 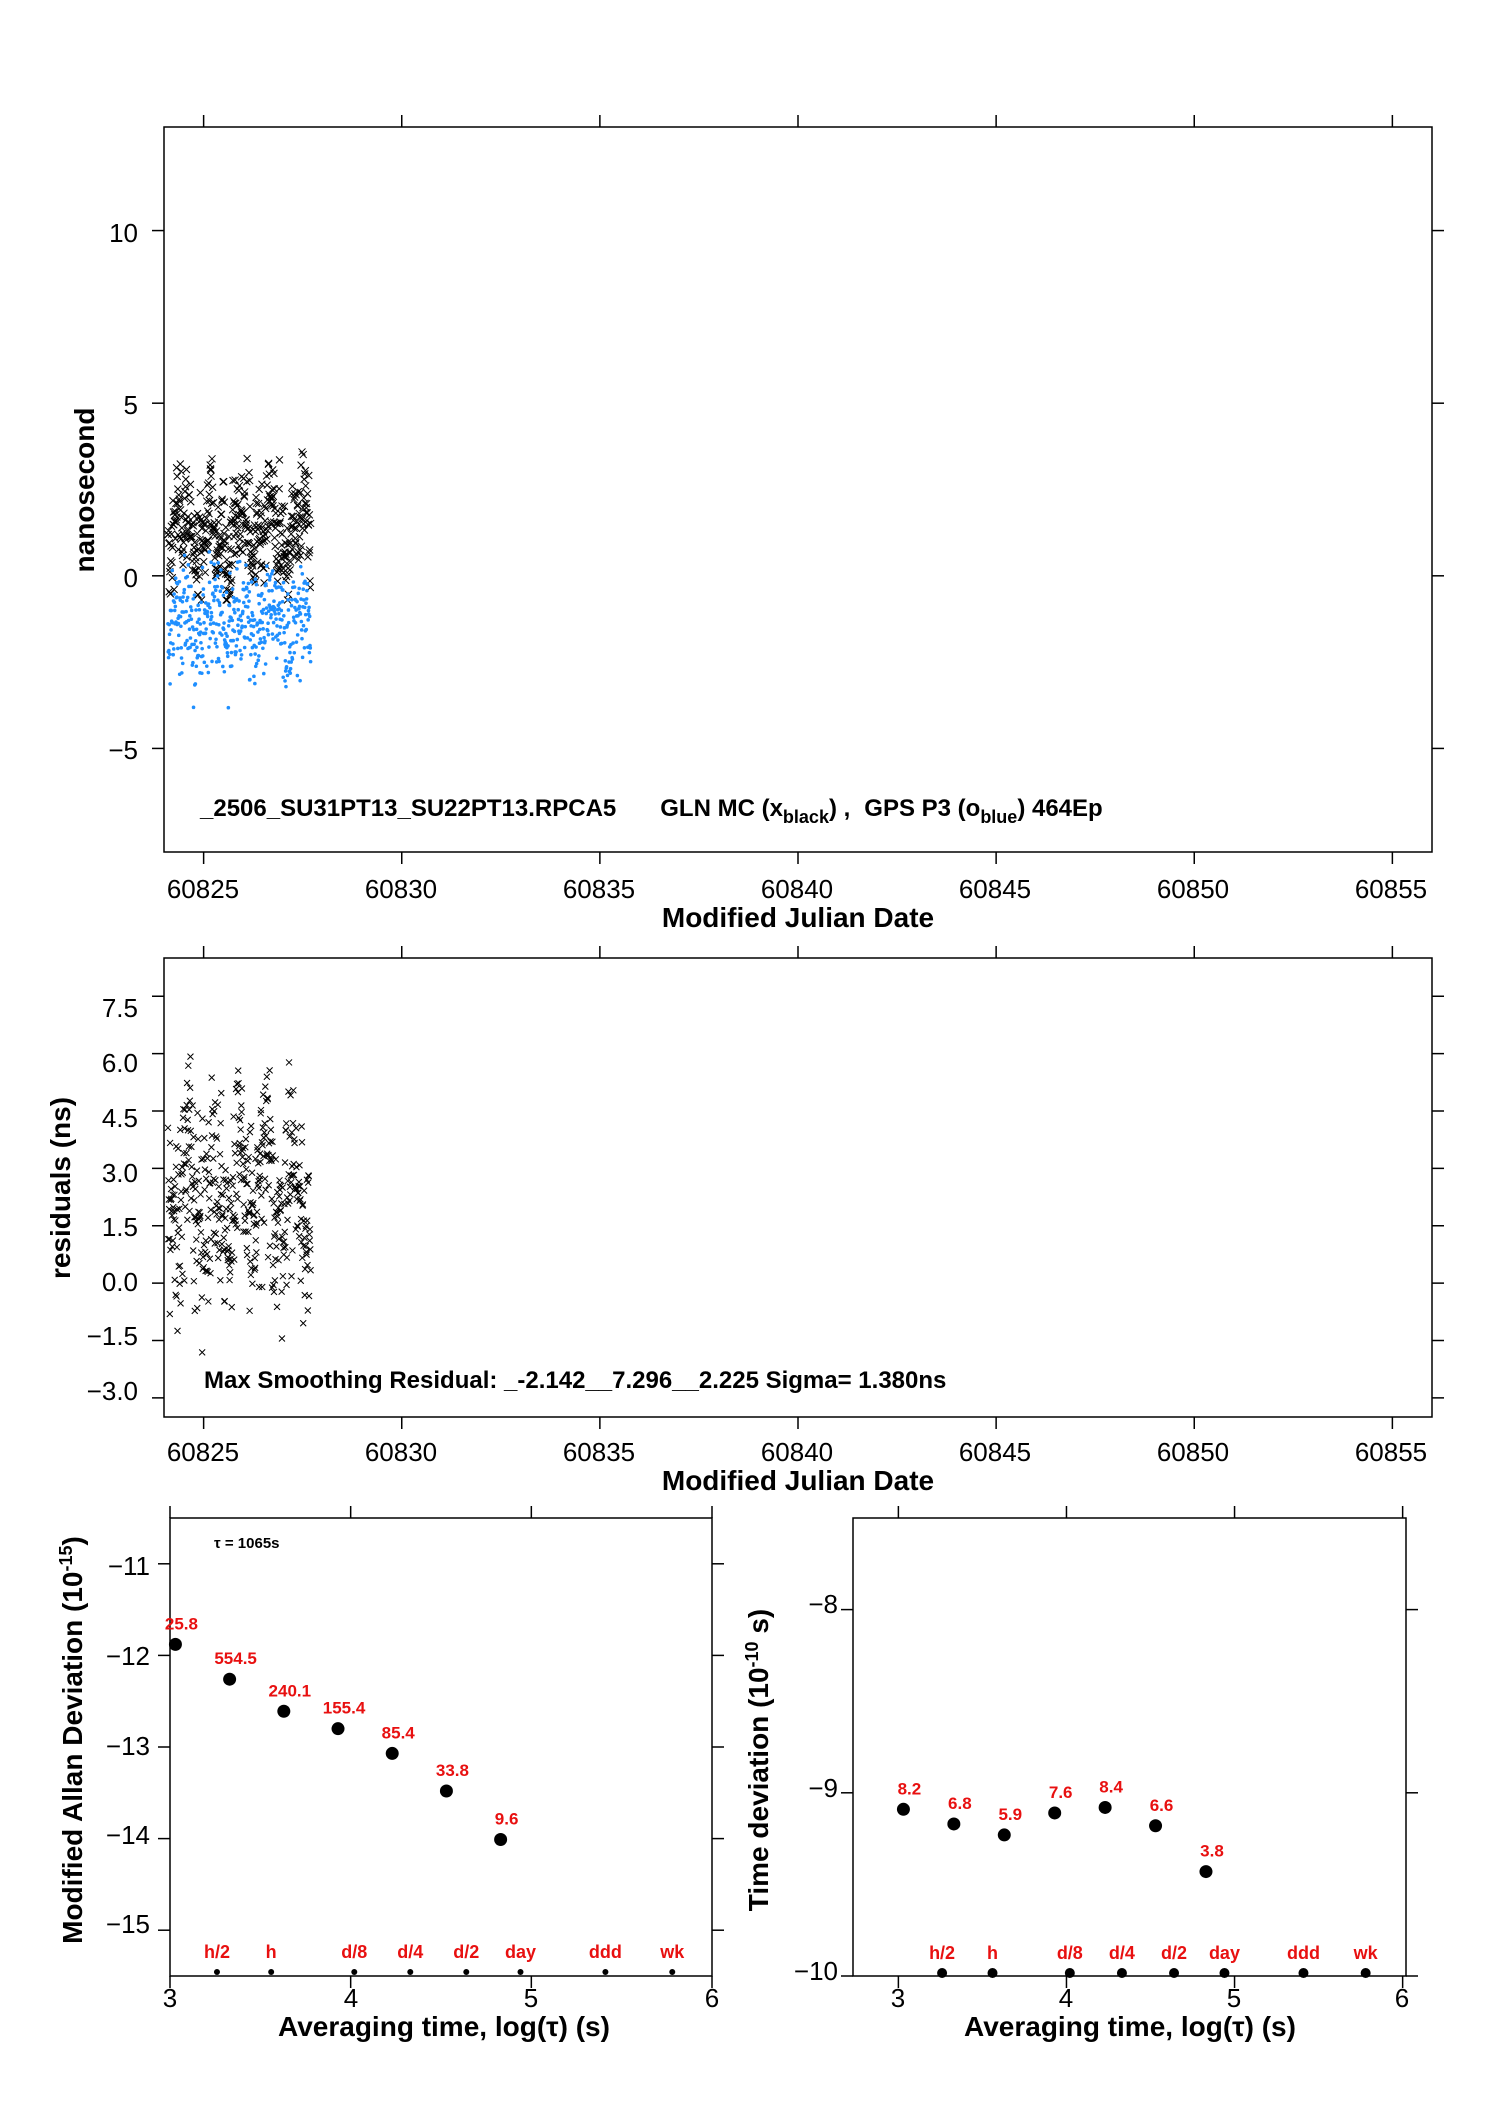 I want to click on mdev-ytick-label: −14, so click(x=128, y=1835).